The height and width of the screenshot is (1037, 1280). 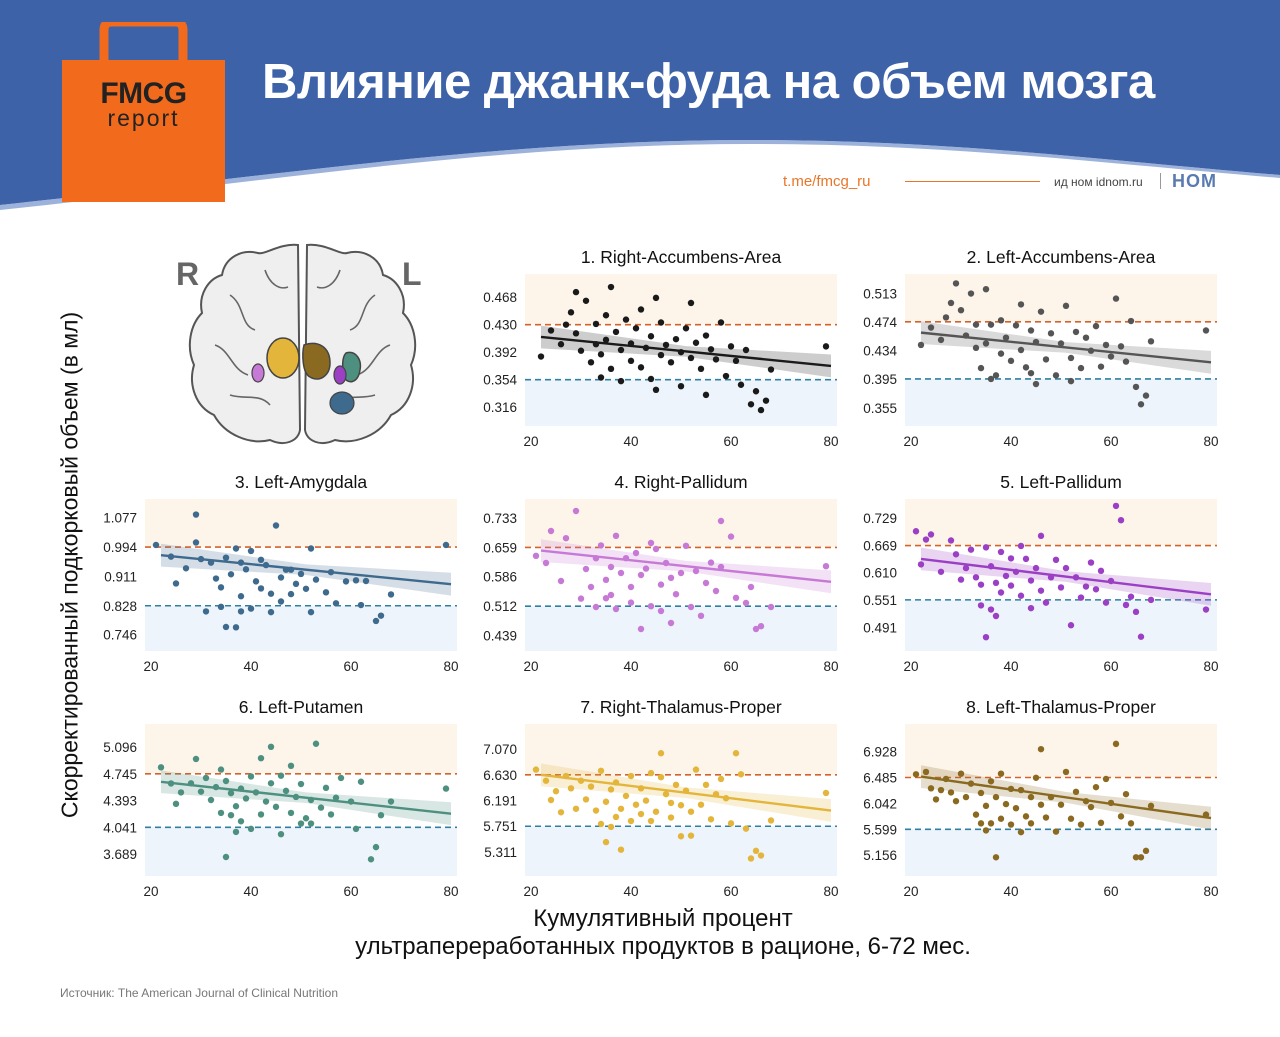 I want to click on brain-left-hemisphere, so click(x=360, y=343).